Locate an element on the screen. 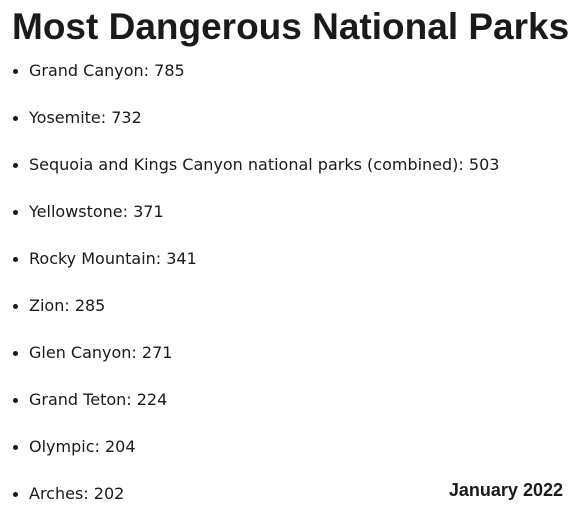  list-item: Olympic: 204 is located at coordinates (249, 456).